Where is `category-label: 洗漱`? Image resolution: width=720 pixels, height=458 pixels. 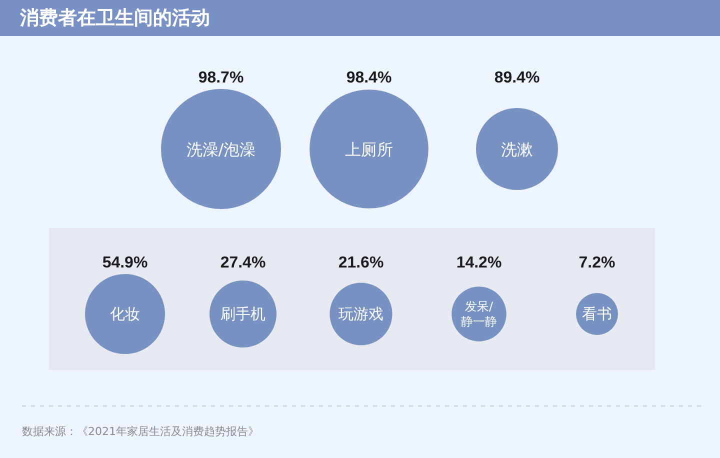
category-label: 洗漱 is located at coordinates (517, 149).